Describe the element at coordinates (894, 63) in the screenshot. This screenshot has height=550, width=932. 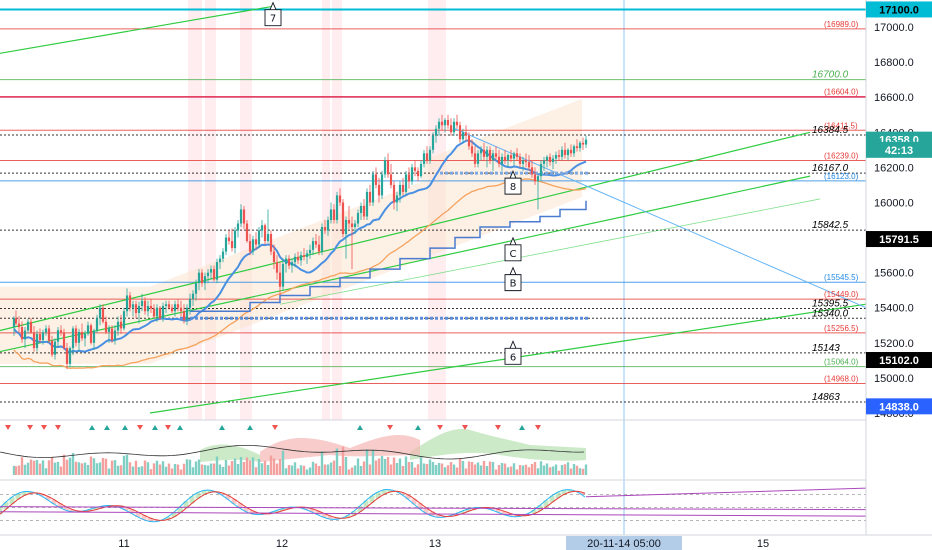
I see `price-tick-label: 16800.0` at that location.